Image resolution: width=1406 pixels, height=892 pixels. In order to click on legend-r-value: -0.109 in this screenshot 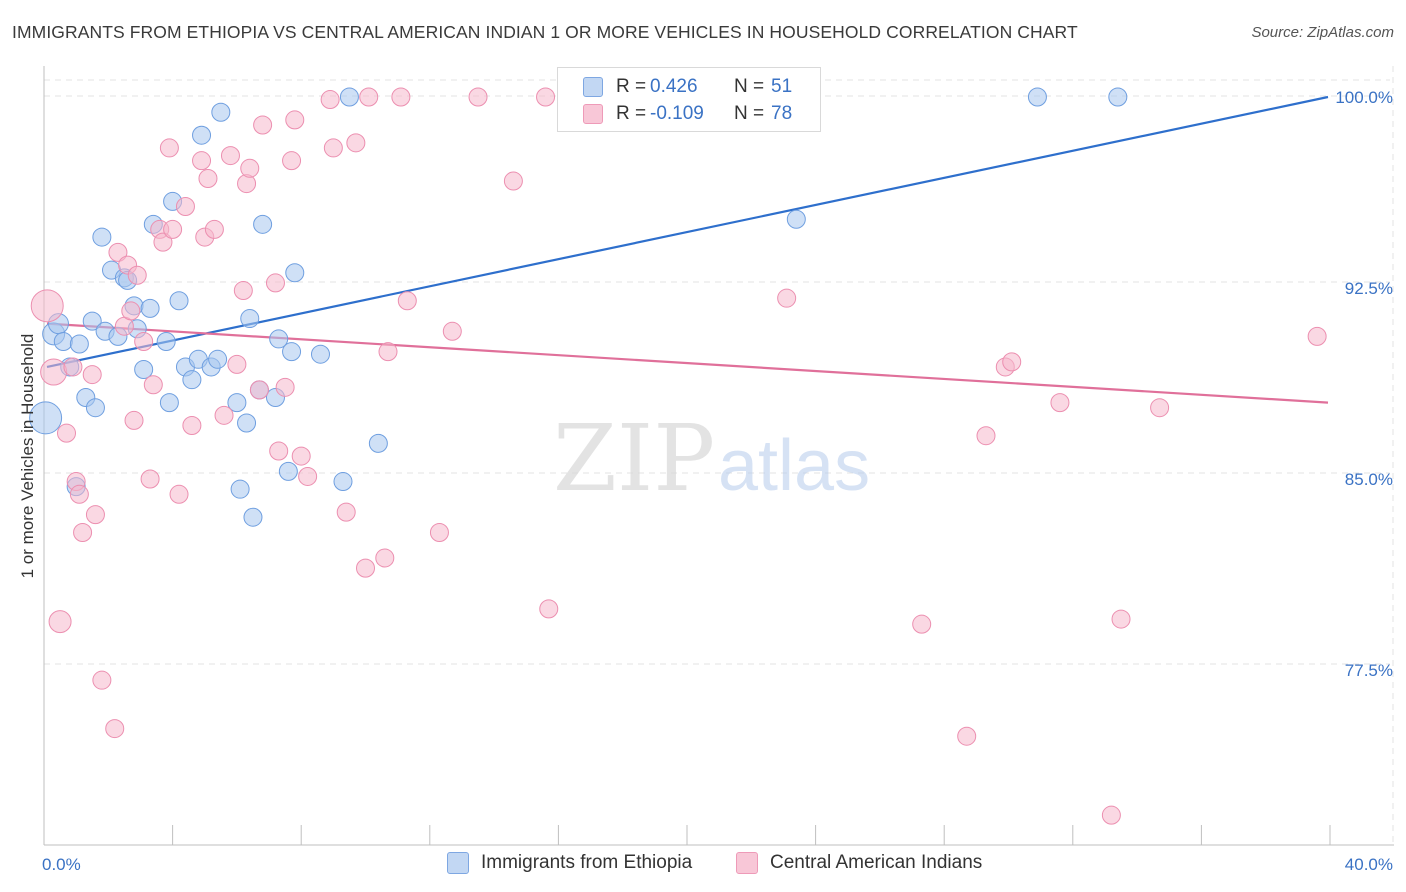, I will do `click(677, 113)`.